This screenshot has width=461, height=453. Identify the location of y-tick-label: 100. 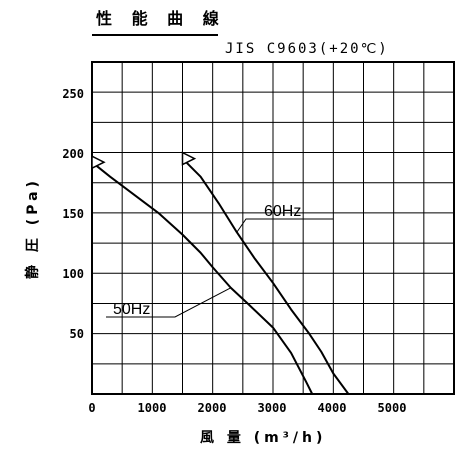
(73, 274).